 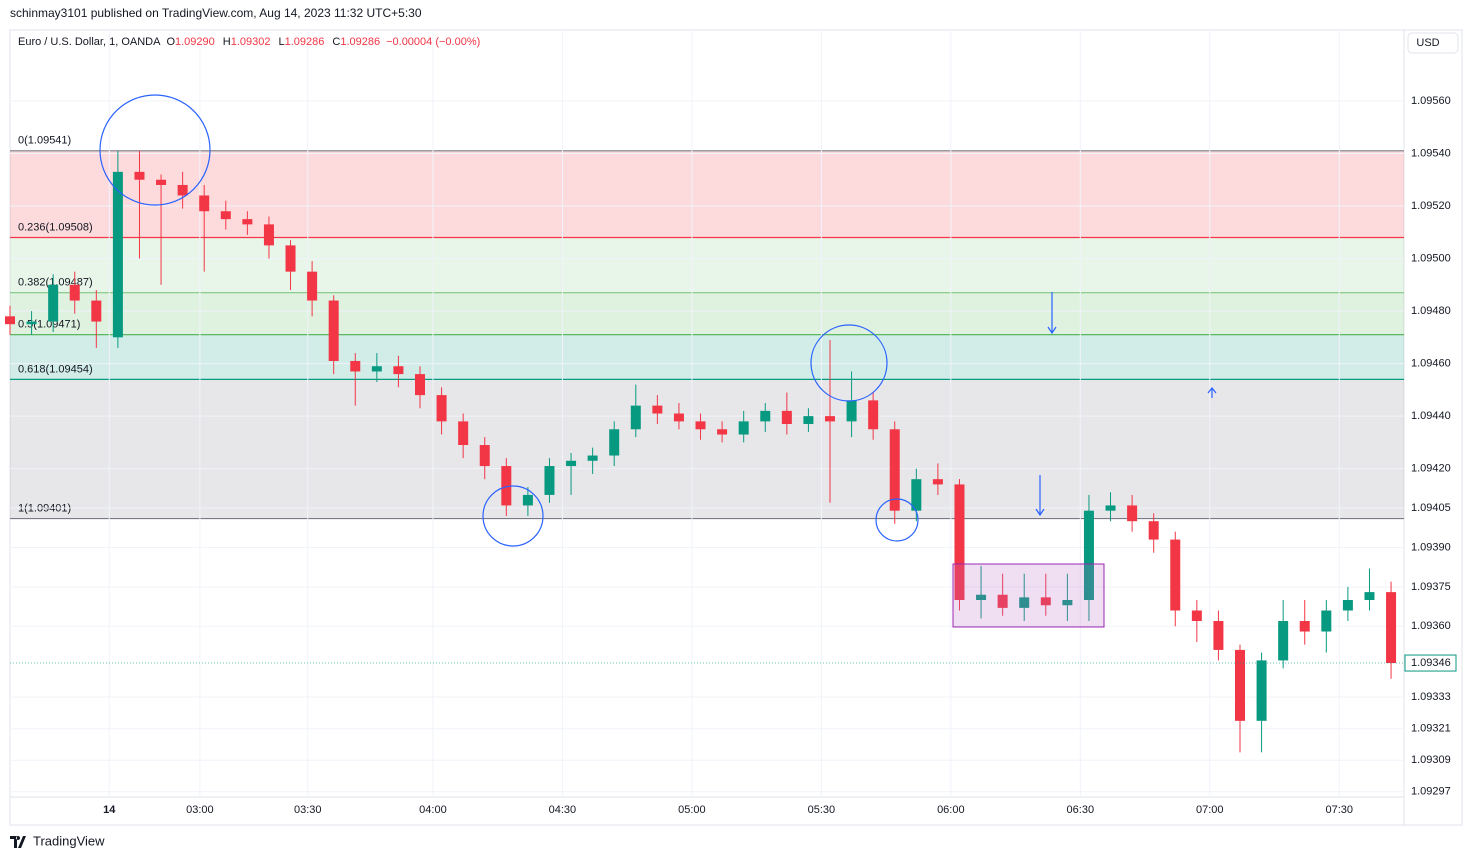 What do you see at coordinates (170, 42) in the screenshot?
I see `ohlc-key: O` at bounding box center [170, 42].